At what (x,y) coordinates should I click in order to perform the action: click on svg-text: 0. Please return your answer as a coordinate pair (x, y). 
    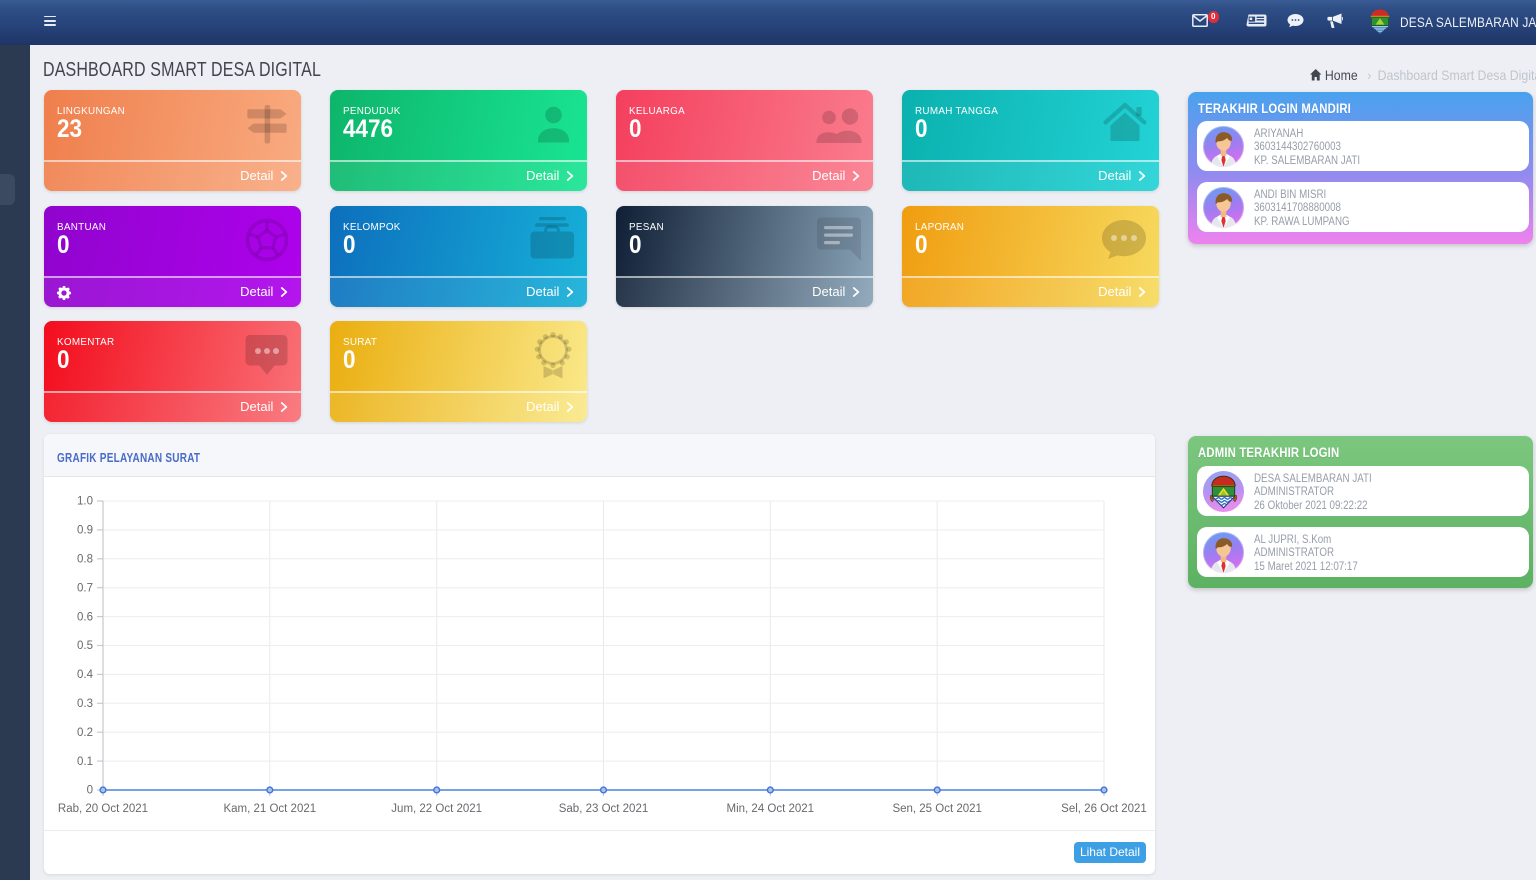
    Looking at the image, I should click on (90, 791).